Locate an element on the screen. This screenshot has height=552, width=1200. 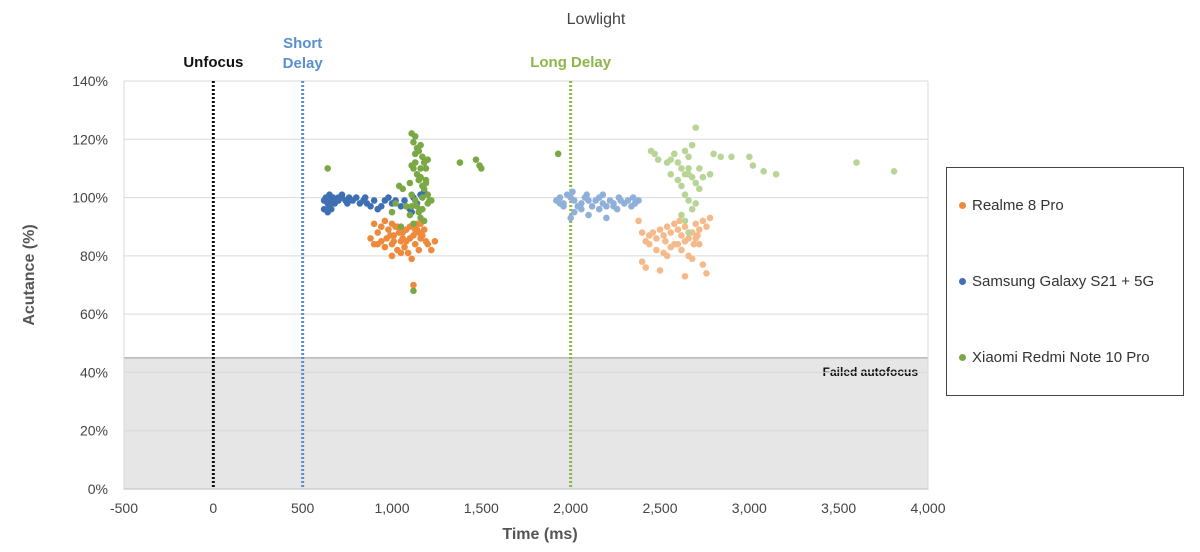
x-tick-label: 1,500 is located at coordinates (481, 508).